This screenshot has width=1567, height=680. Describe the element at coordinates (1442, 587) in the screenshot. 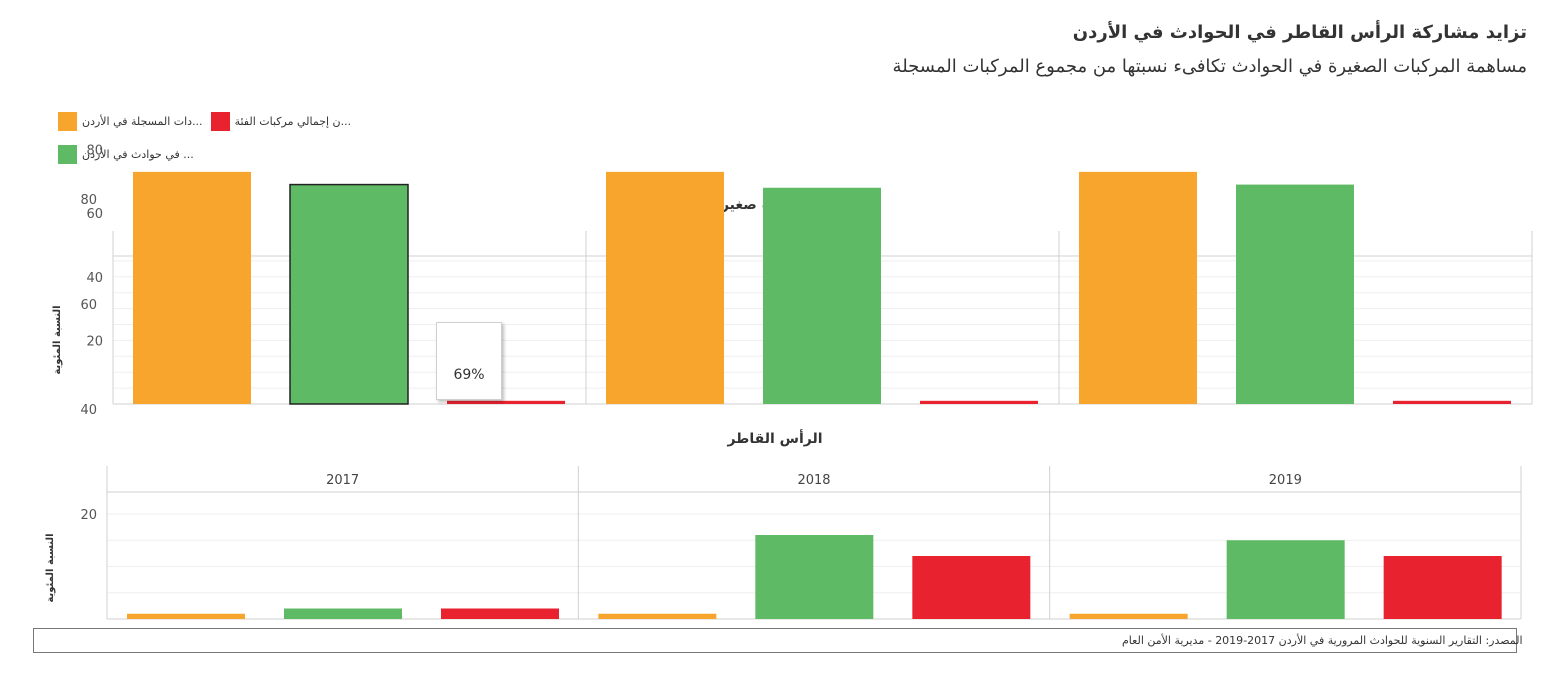

I see `c2-bar-2019-s2` at that location.